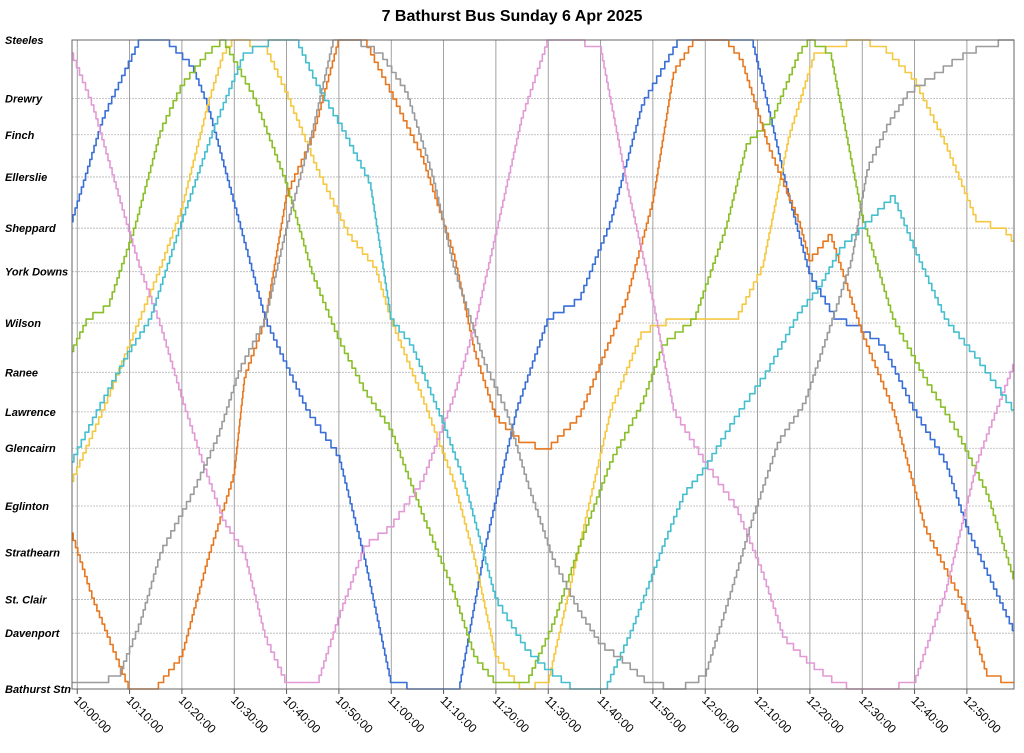 This screenshot has width=1024, height=753. I want to click on stop-label: Strathearn, so click(32, 554).